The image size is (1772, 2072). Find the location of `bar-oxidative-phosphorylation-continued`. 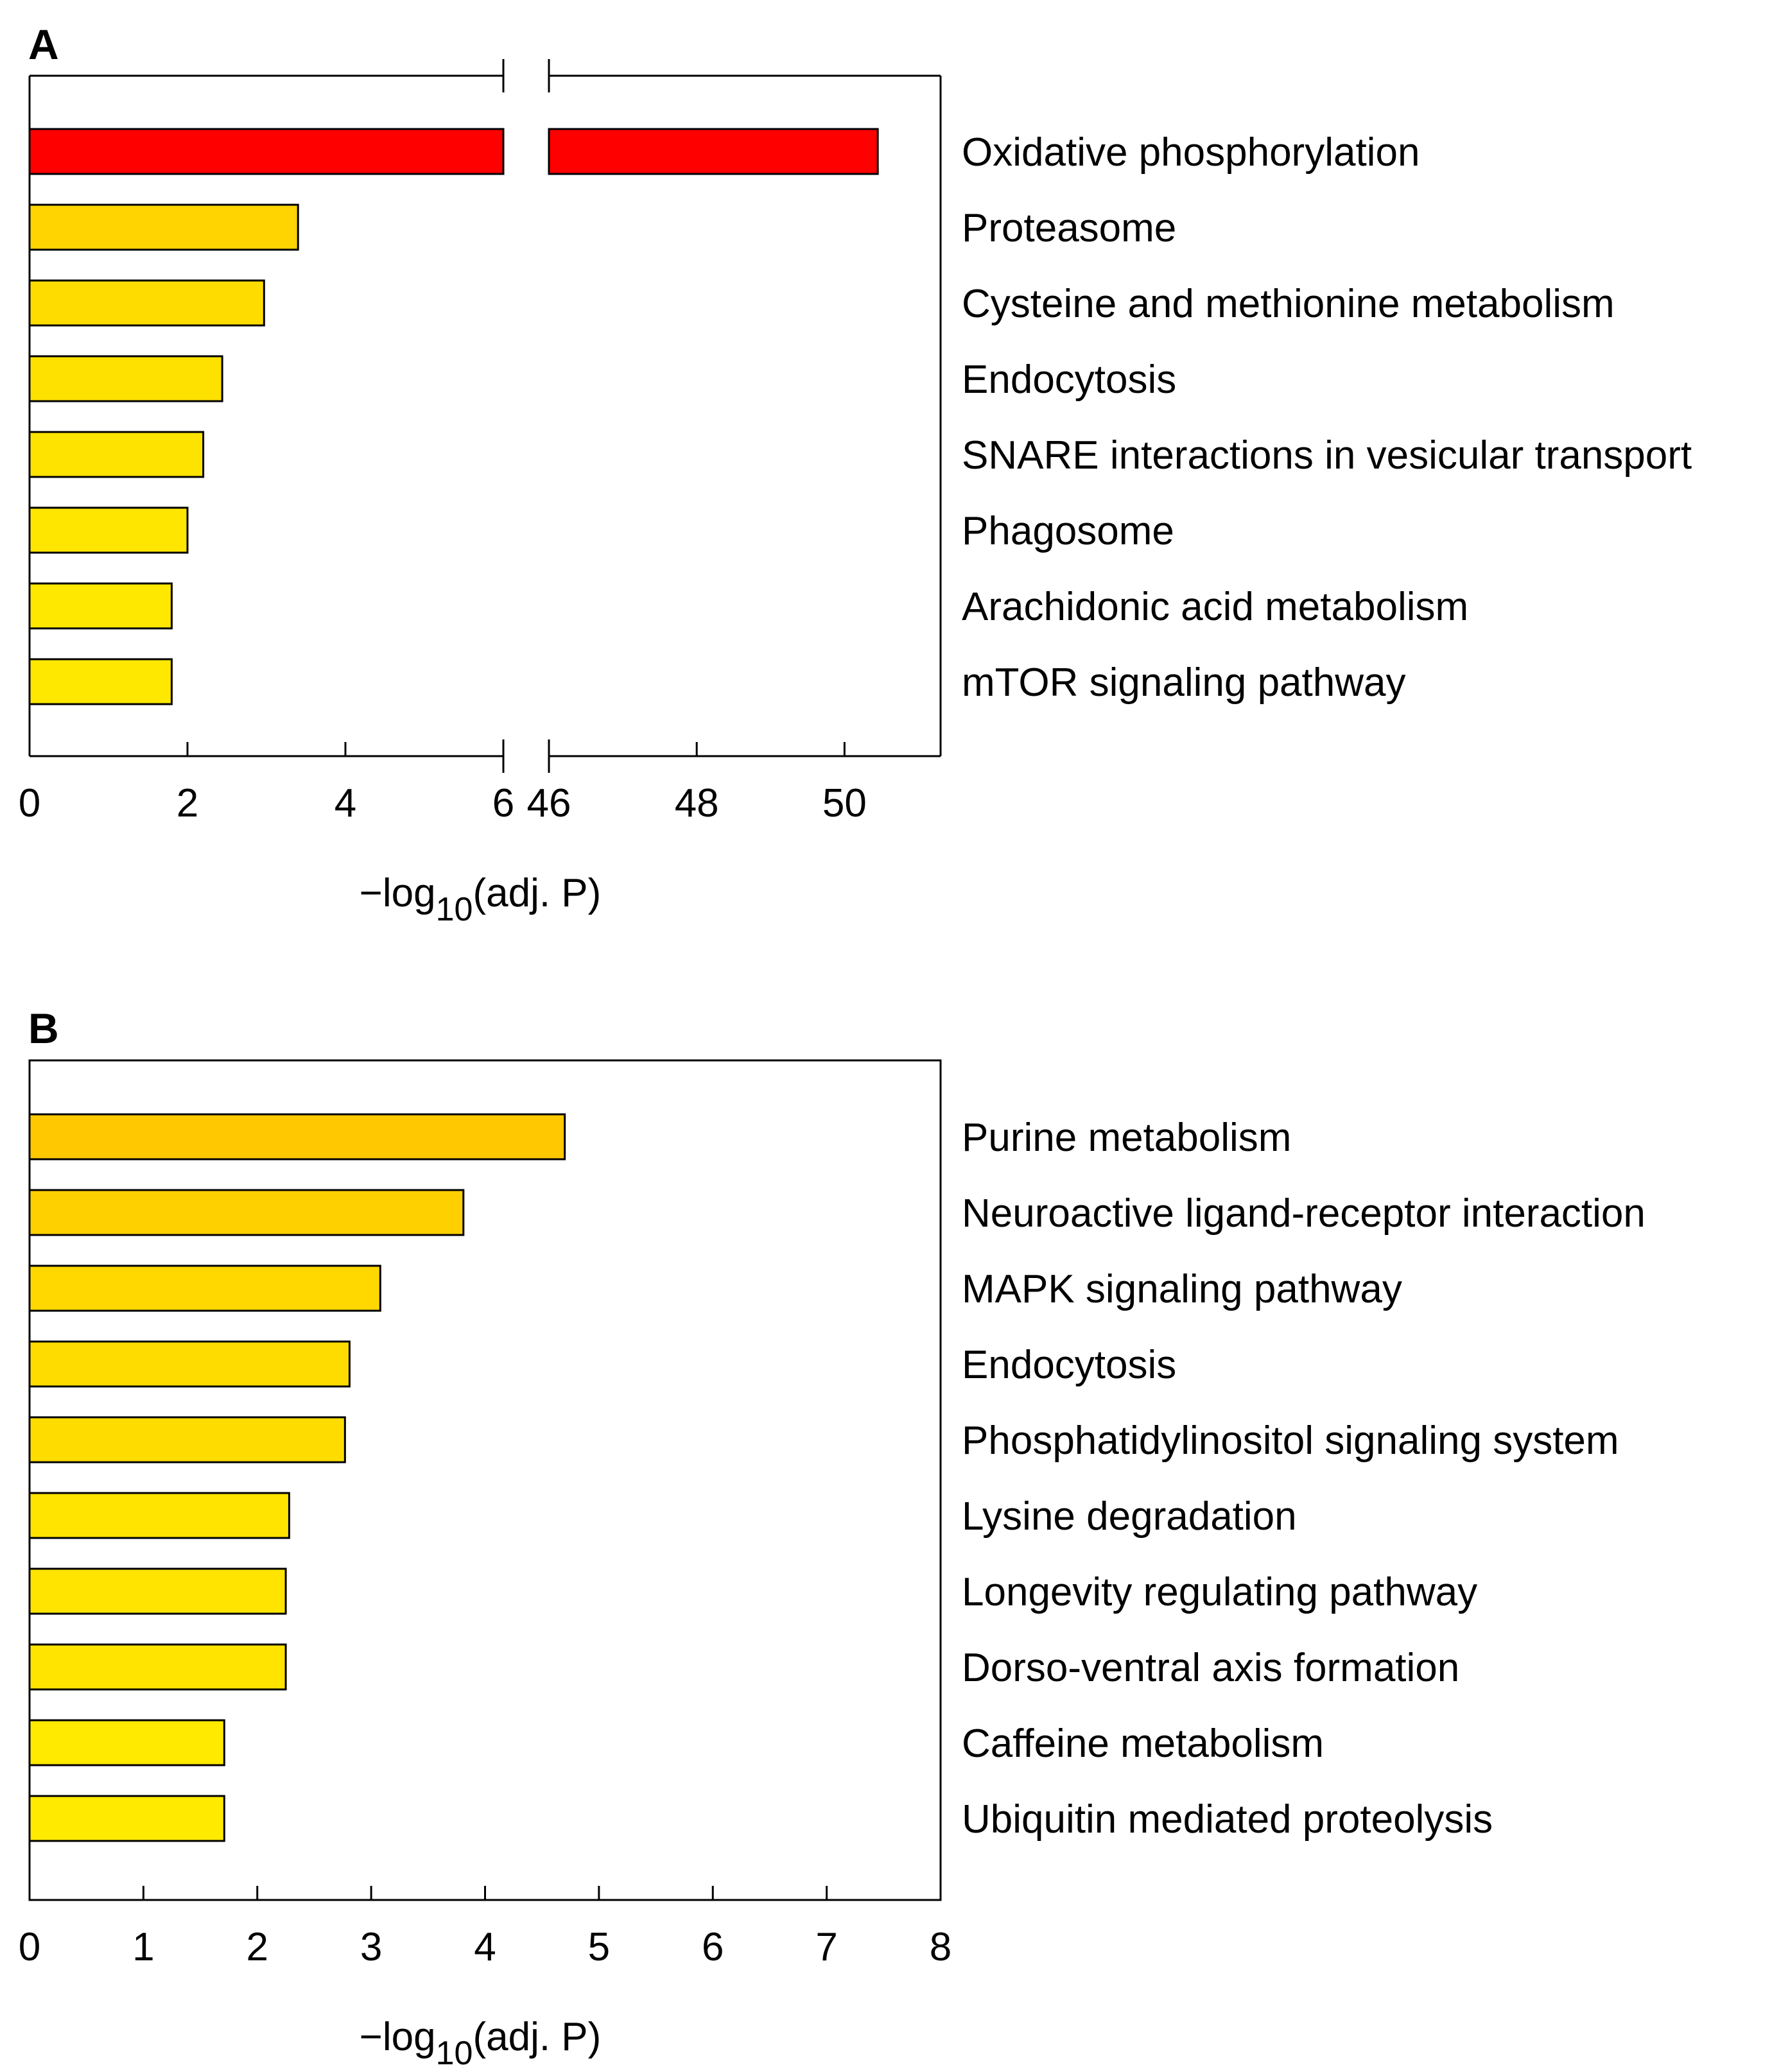

bar-oxidative-phosphorylation-continued is located at coordinates (713, 152).